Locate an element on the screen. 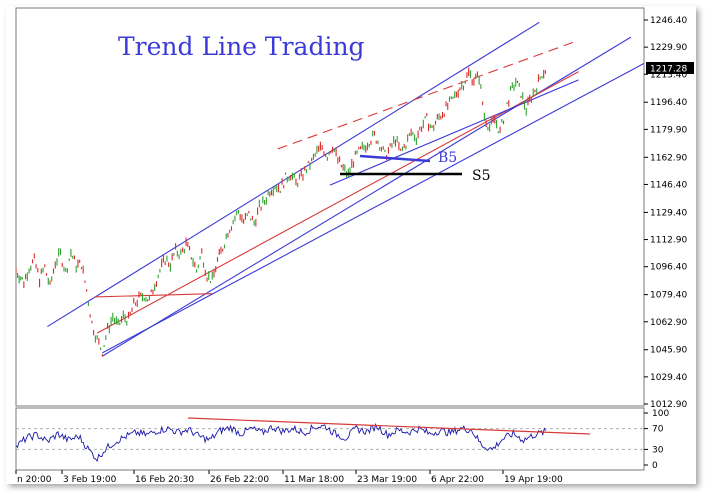  time-tick-label: n 20:00 is located at coordinates (34, 480).